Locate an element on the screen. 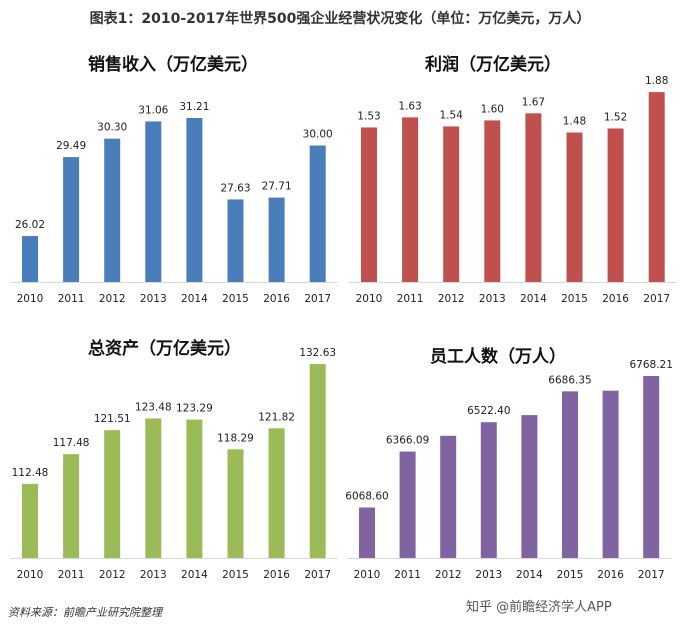  profit-bar-2013 is located at coordinates (492, 201).